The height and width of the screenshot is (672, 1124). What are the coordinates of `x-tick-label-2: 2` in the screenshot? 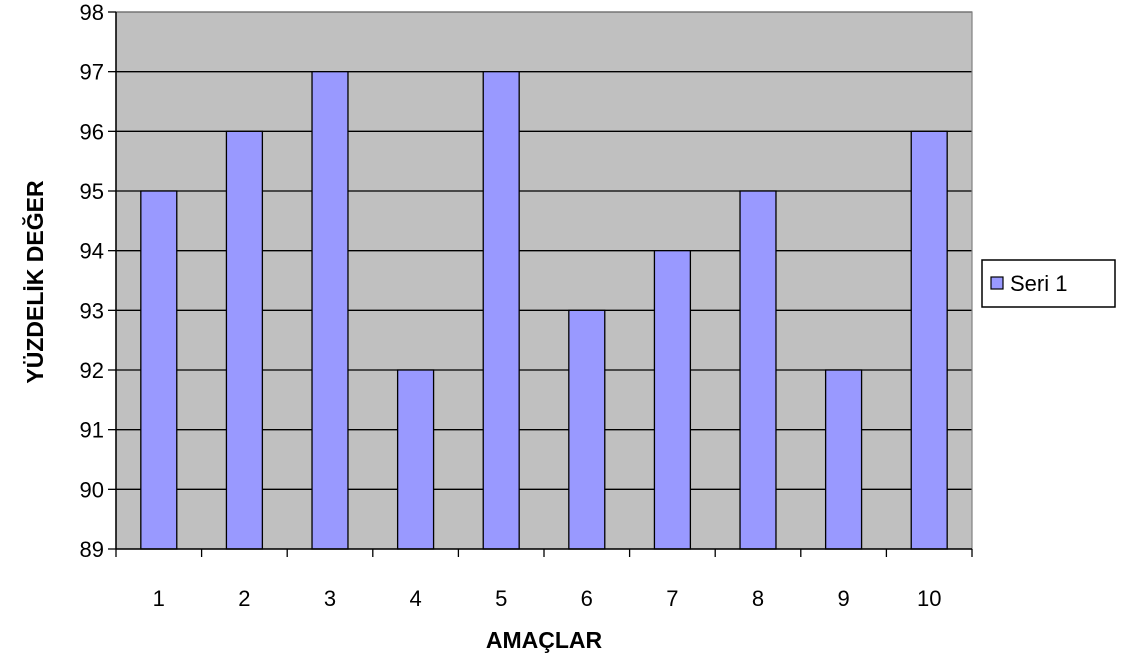 It's located at (244, 598).